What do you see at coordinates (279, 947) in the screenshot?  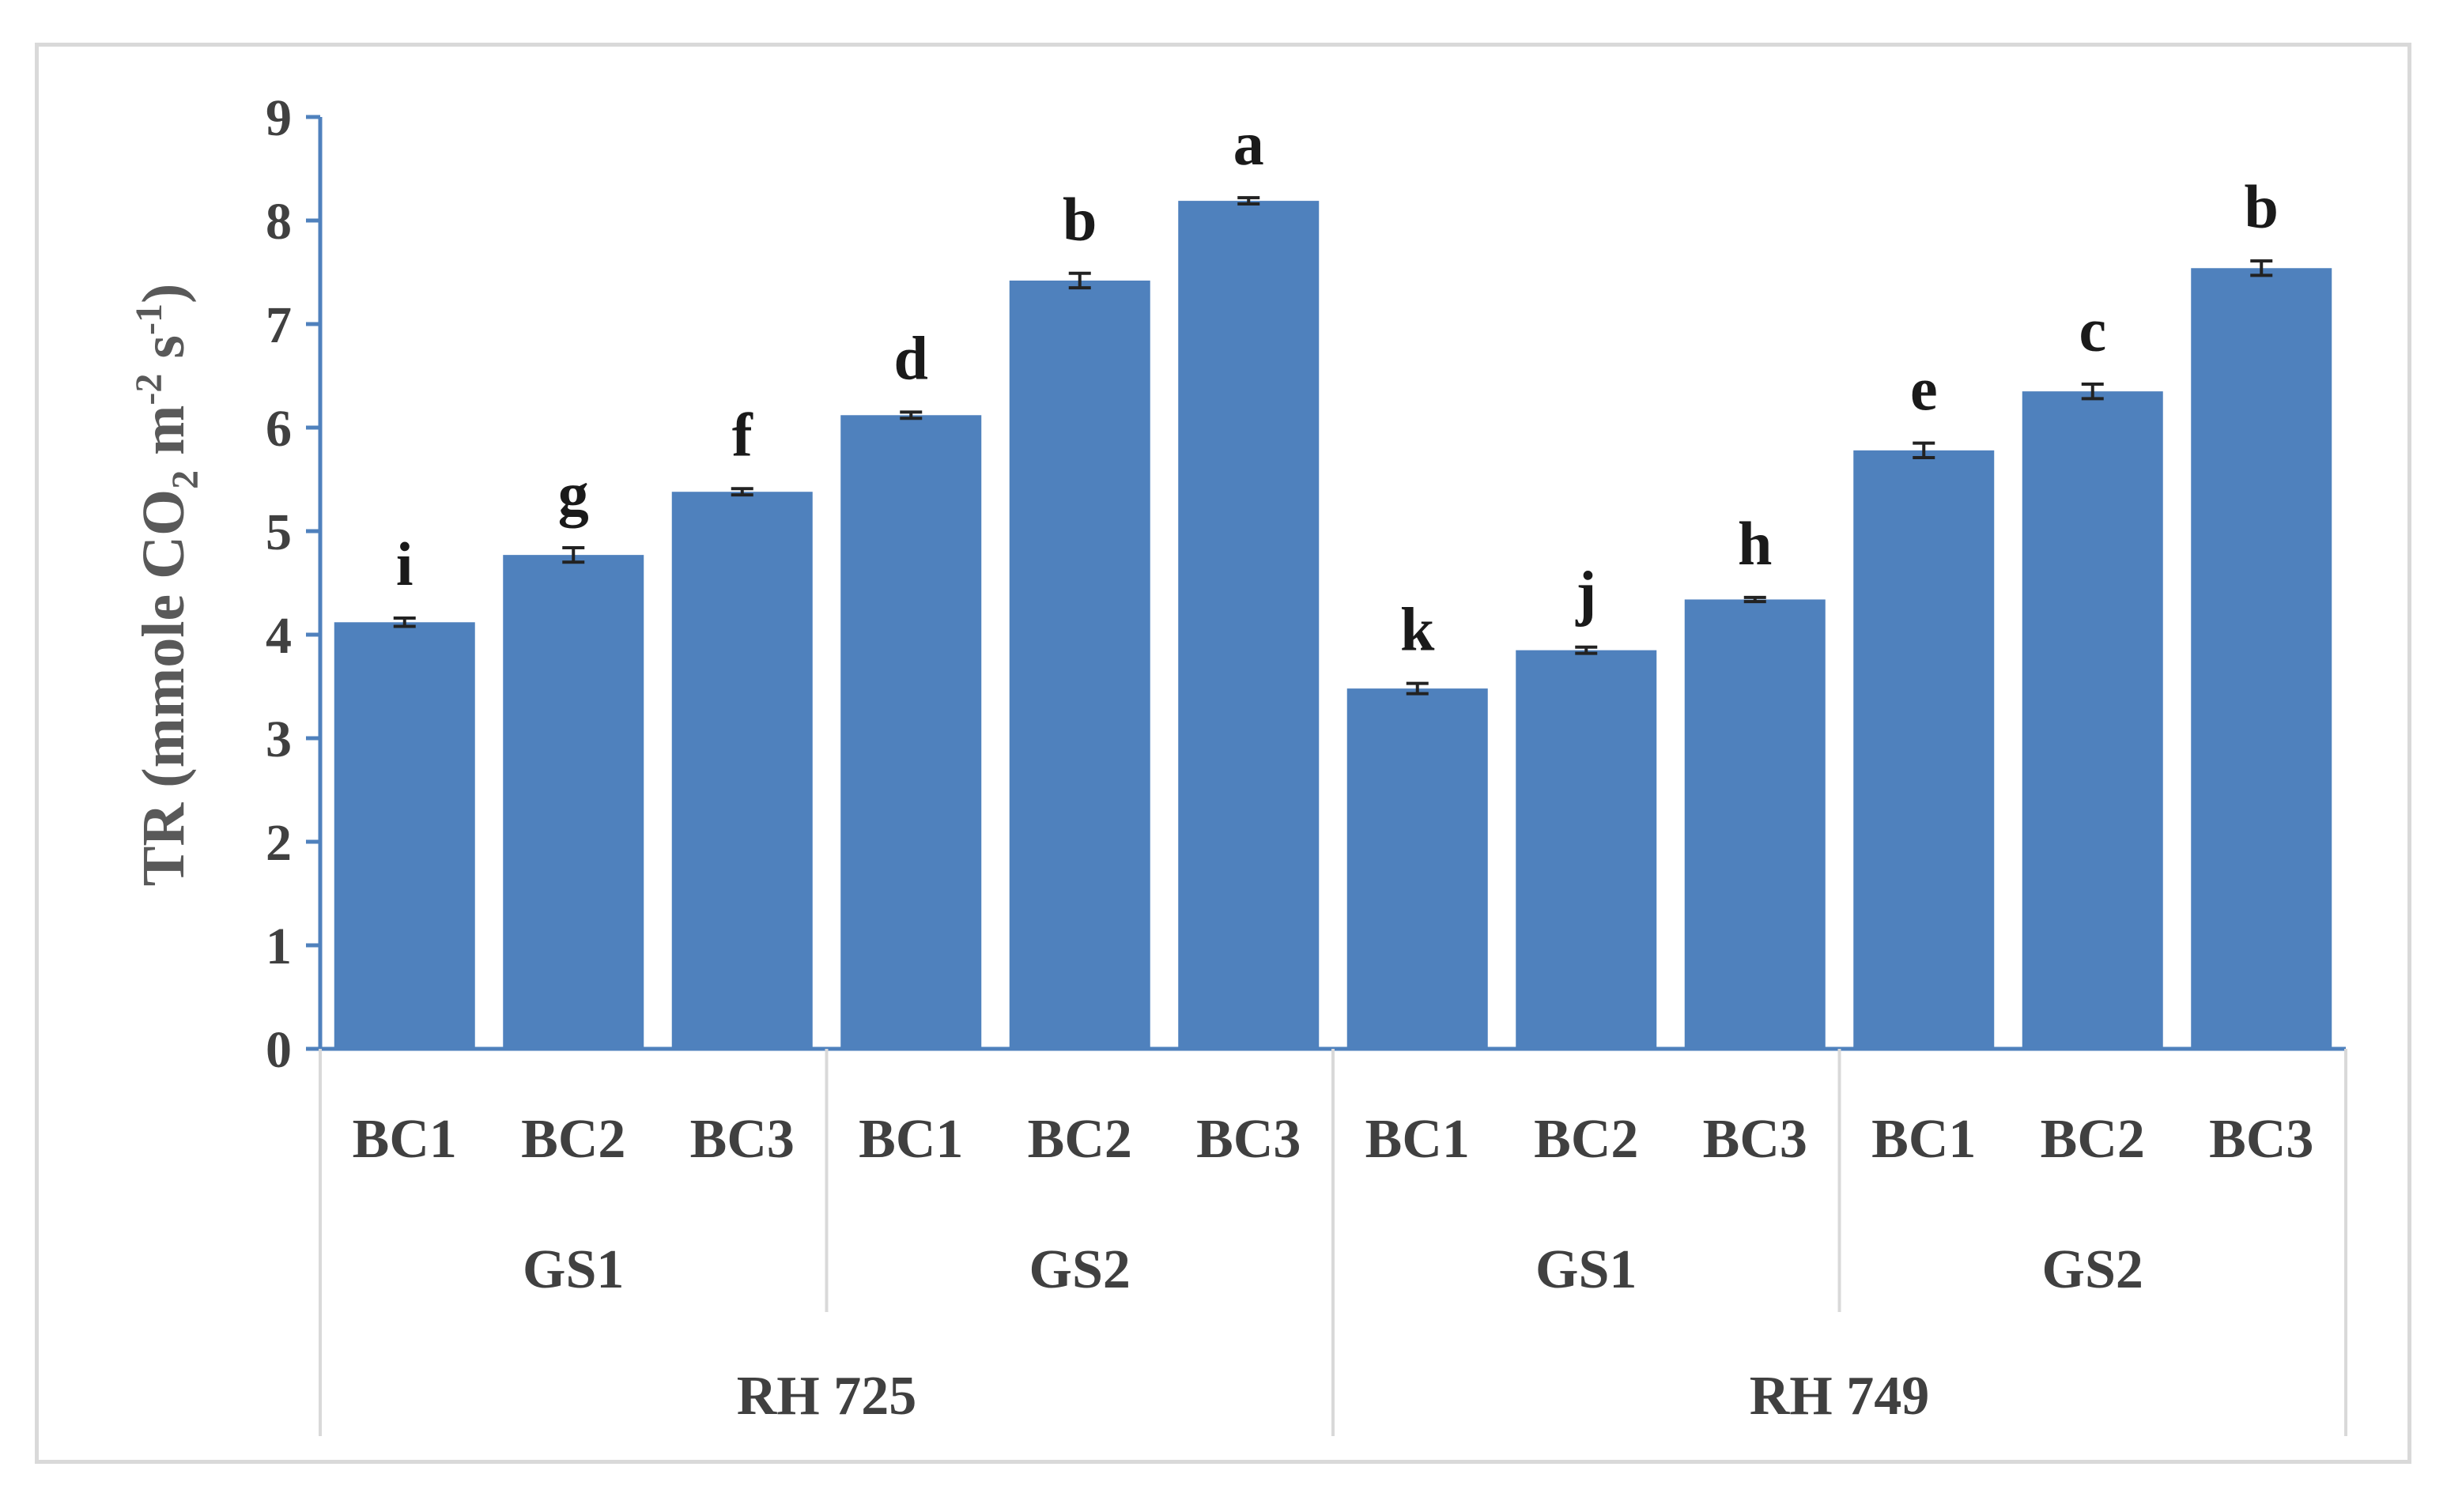 I see `y-tick-label: 1` at bounding box center [279, 947].